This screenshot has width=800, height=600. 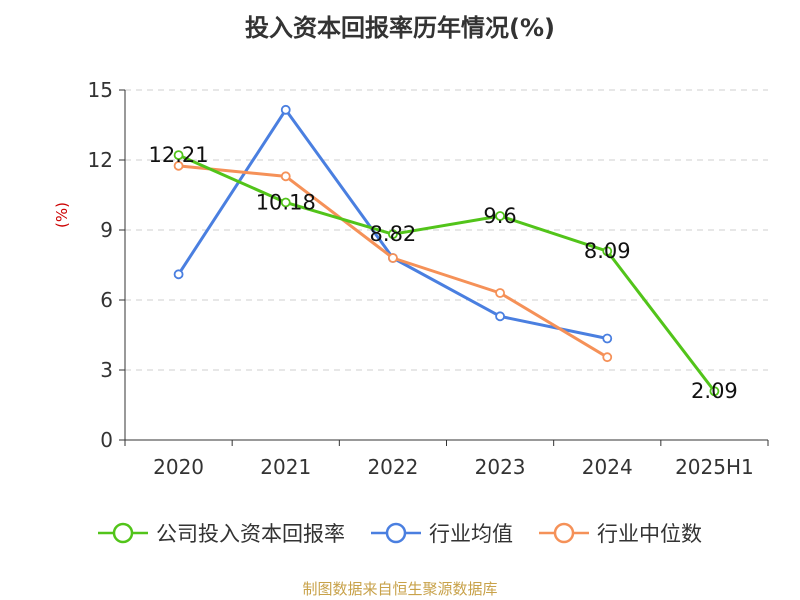 I want to click on data-label: 8.09, so click(x=607, y=251).